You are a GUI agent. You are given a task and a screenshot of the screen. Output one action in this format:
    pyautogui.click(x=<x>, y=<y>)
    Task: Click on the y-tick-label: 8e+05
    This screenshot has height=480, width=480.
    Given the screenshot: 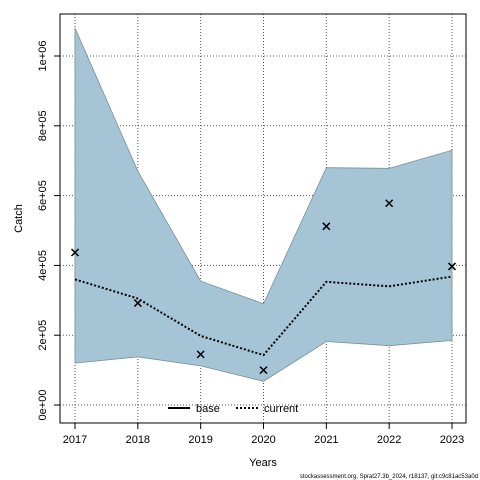 What is the action you would take?
    pyautogui.click(x=43, y=125)
    